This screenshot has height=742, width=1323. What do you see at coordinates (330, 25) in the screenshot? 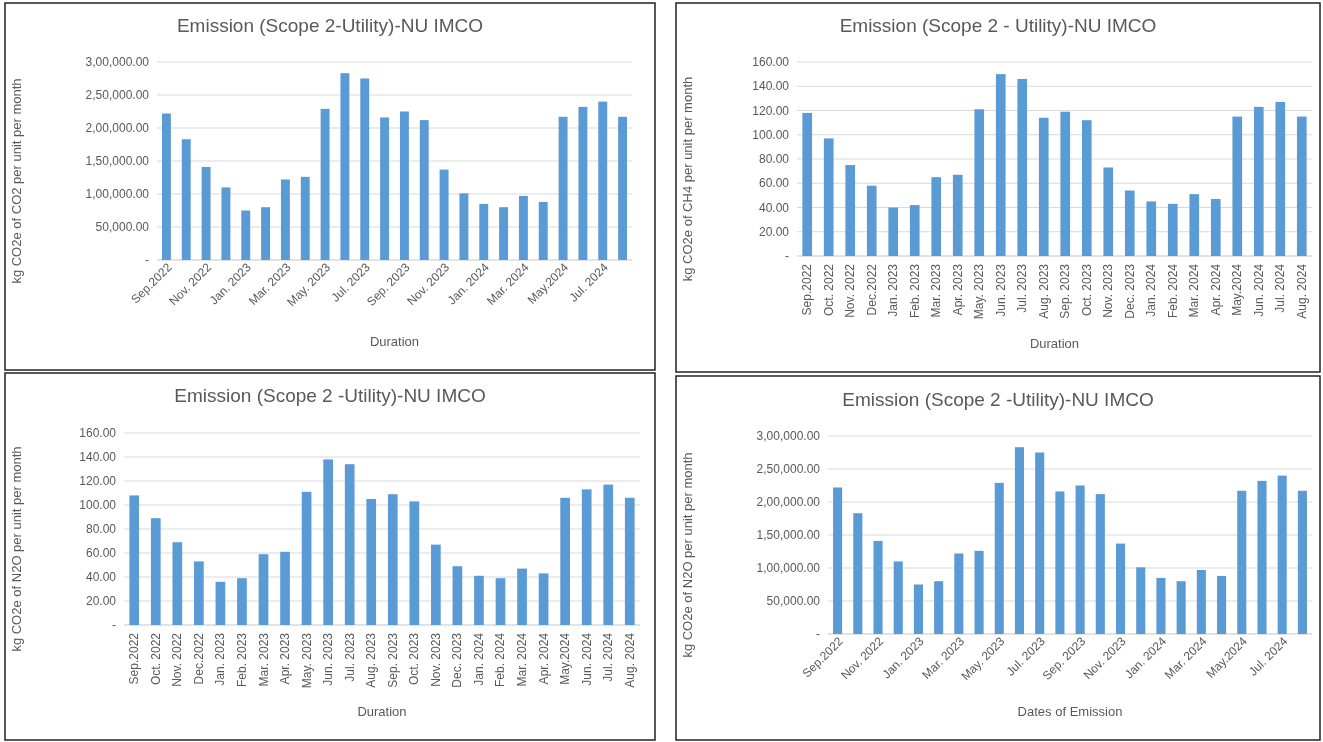
I see `chart-title: Emission (Scope 2-Utility)-NU IMCO` at bounding box center [330, 25].